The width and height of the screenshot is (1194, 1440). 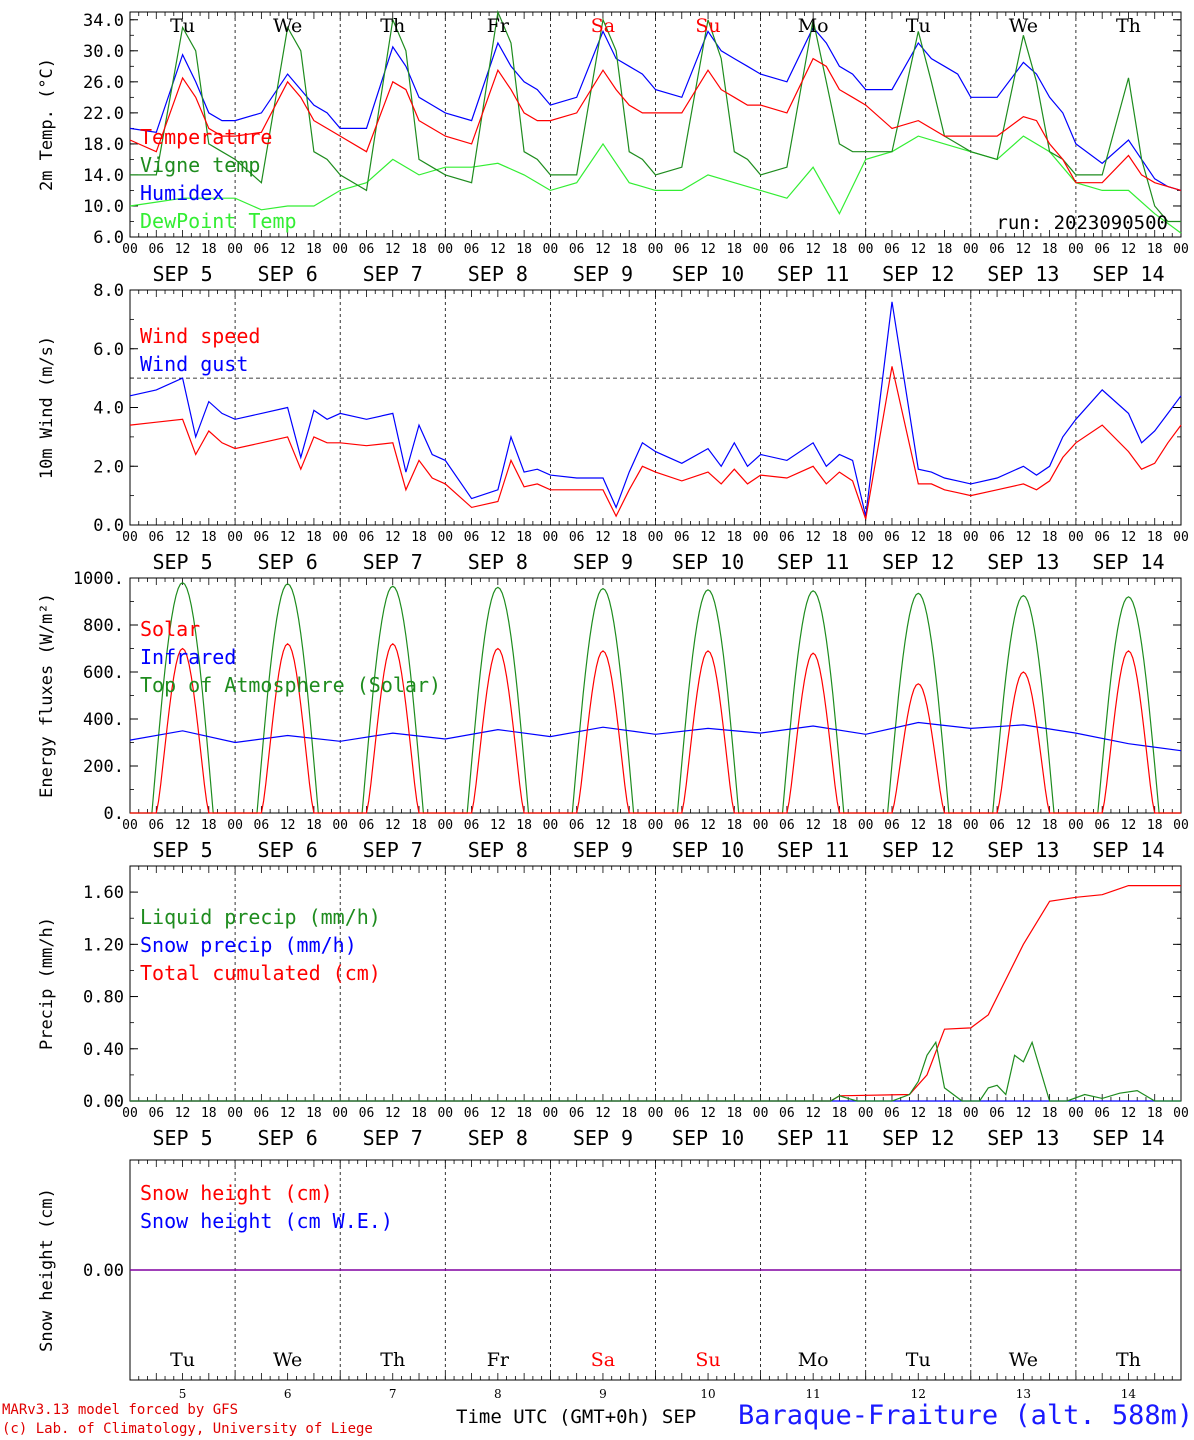 I want to click on day-number-label: 7, so click(x=393, y=1394).